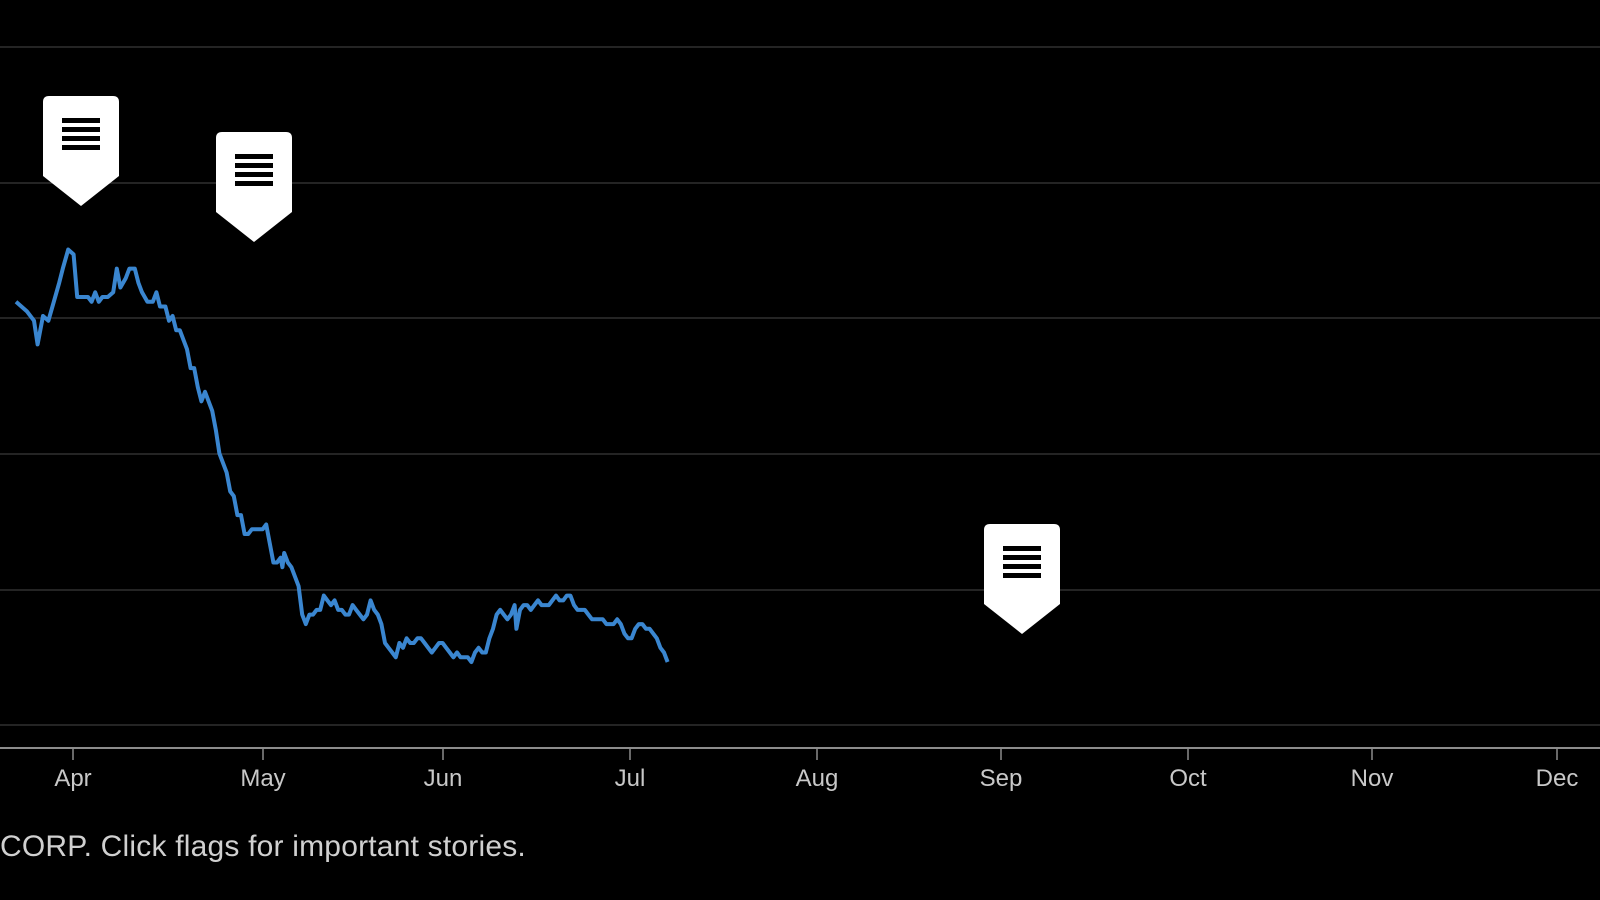  What do you see at coordinates (1001, 778) in the screenshot?
I see `x-tick-label: Sep` at bounding box center [1001, 778].